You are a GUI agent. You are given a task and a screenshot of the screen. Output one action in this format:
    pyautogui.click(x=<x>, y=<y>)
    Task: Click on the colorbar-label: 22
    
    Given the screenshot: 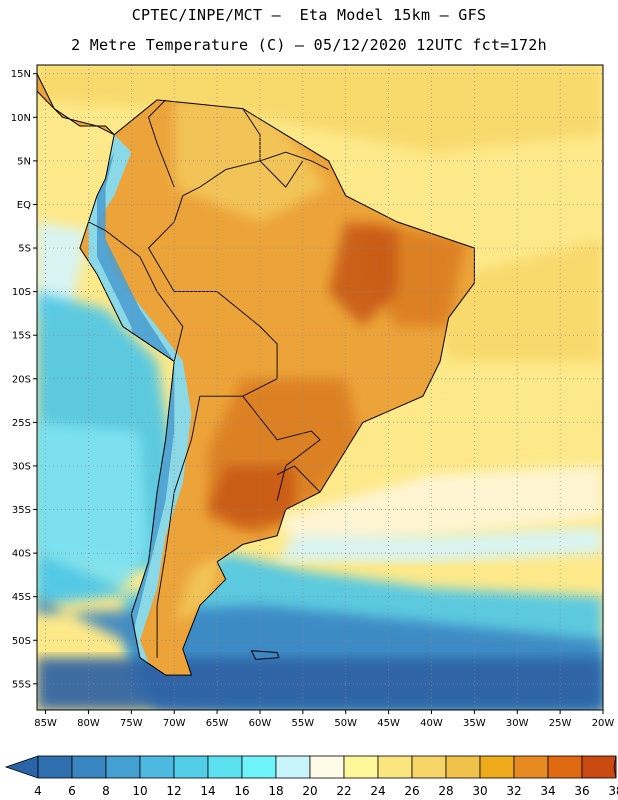 What is the action you would take?
    pyautogui.click(x=343, y=791)
    